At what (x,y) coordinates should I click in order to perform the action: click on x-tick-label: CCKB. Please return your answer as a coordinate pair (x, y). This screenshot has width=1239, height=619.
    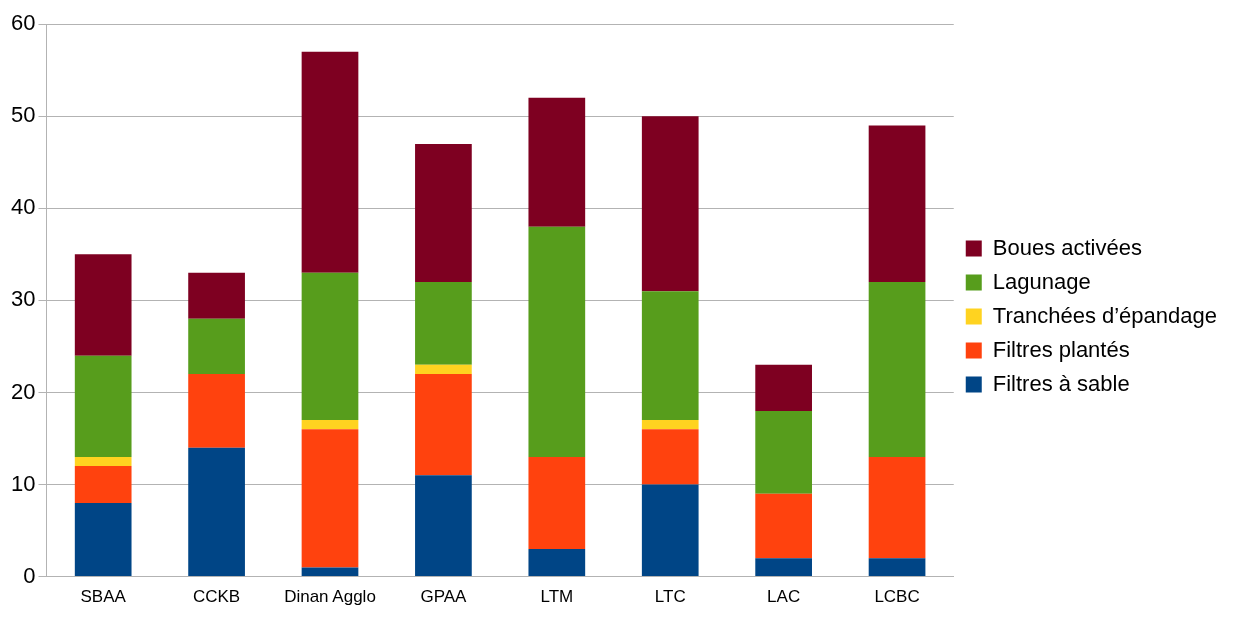
    Looking at the image, I should click on (216, 597).